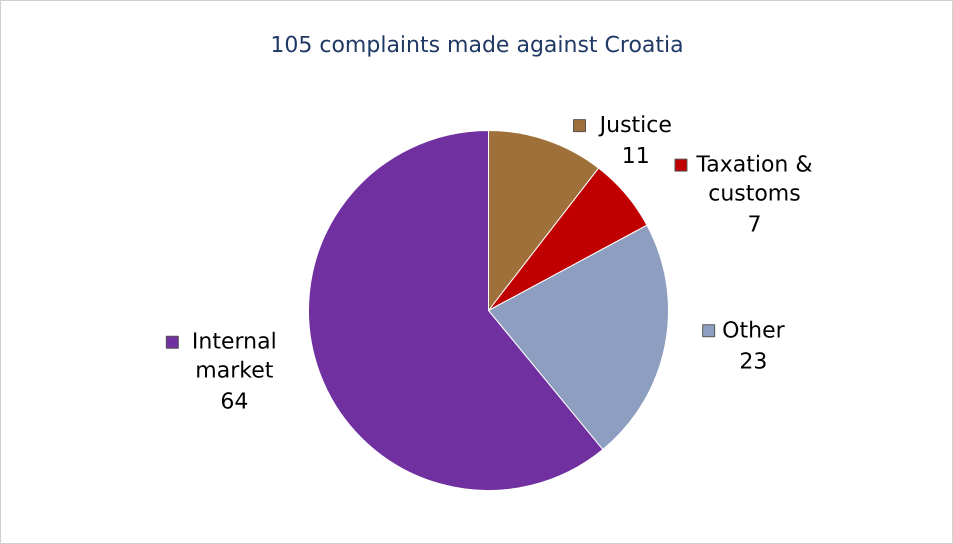 The height and width of the screenshot is (544, 953). What do you see at coordinates (636, 157) in the screenshot?
I see `data-label: 11` at bounding box center [636, 157].